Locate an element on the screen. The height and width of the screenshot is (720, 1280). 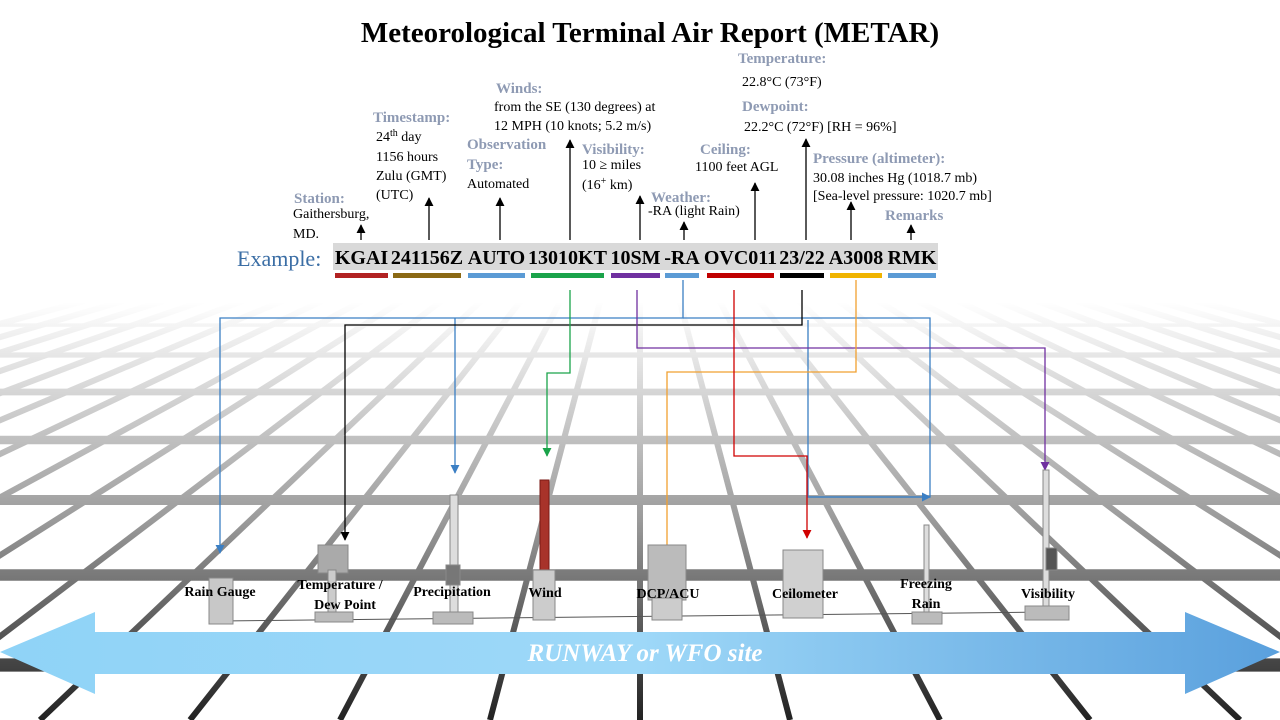
code-group: KGAI is located at coordinates (362, 258).